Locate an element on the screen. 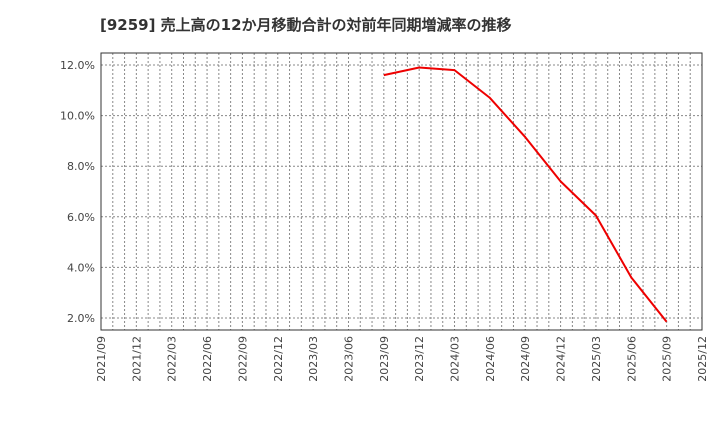  x-tick-label: 2023/12 is located at coordinates (419, 359).